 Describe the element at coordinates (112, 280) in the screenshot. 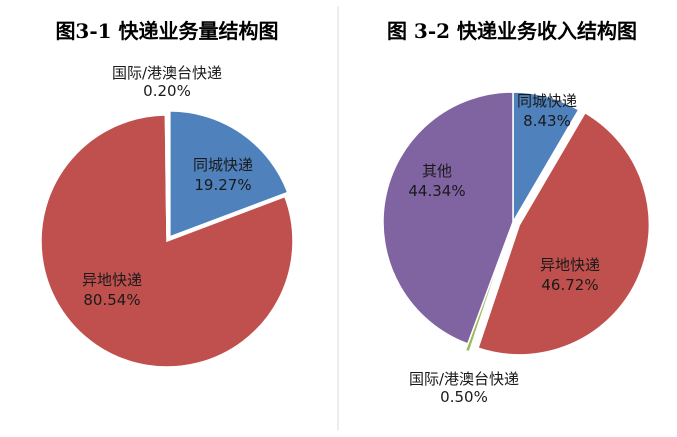

I see `chart-1-label-remote: 异地快递` at that location.